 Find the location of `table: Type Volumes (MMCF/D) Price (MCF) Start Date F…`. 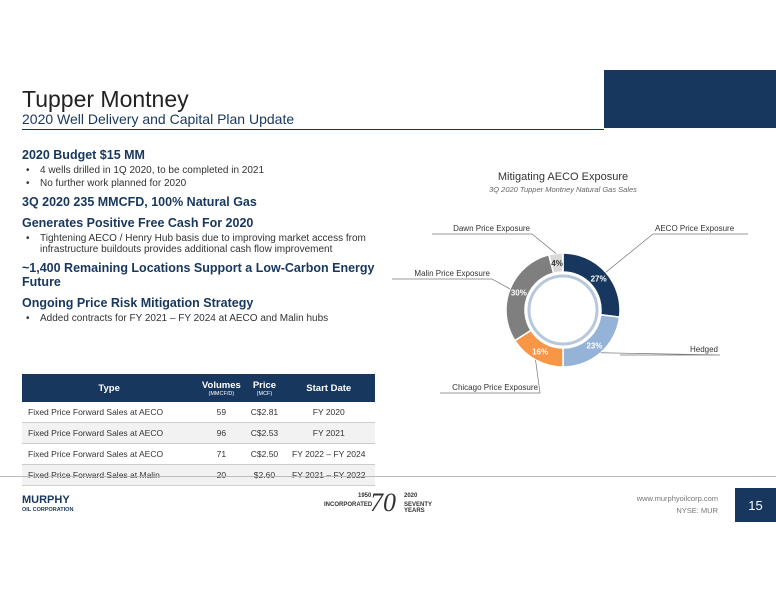

table: Type Volumes (MMCF/D) Price (MCF) Start Date F… is located at coordinates (198, 430).